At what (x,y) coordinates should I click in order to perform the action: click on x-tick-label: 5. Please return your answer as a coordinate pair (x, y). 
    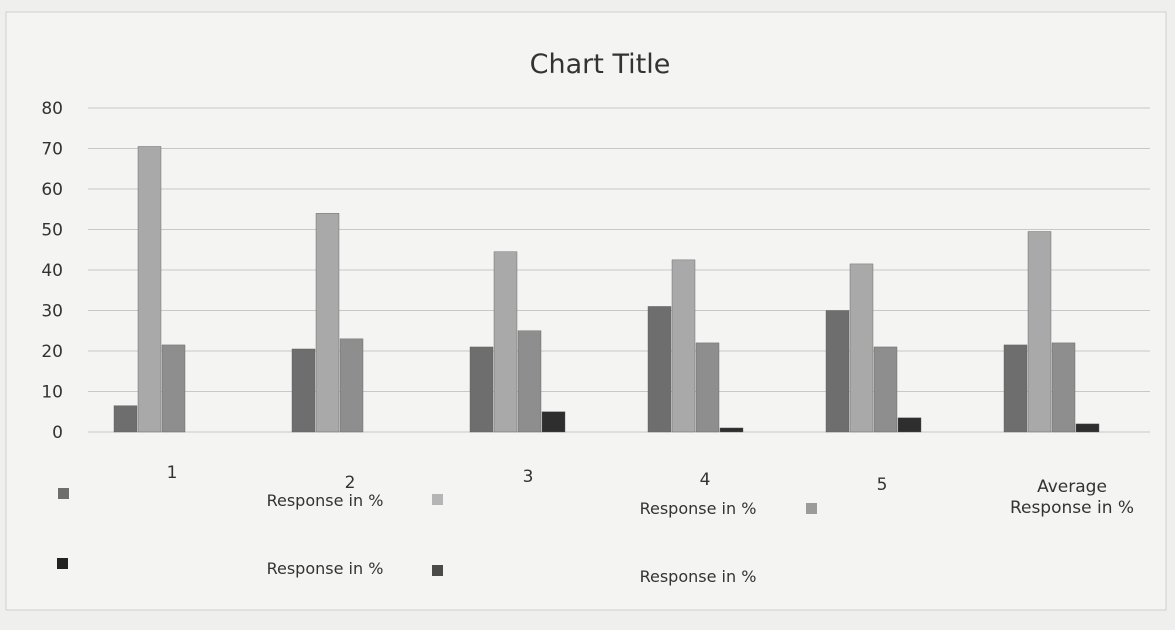
    Looking at the image, I should click on (882, 485).